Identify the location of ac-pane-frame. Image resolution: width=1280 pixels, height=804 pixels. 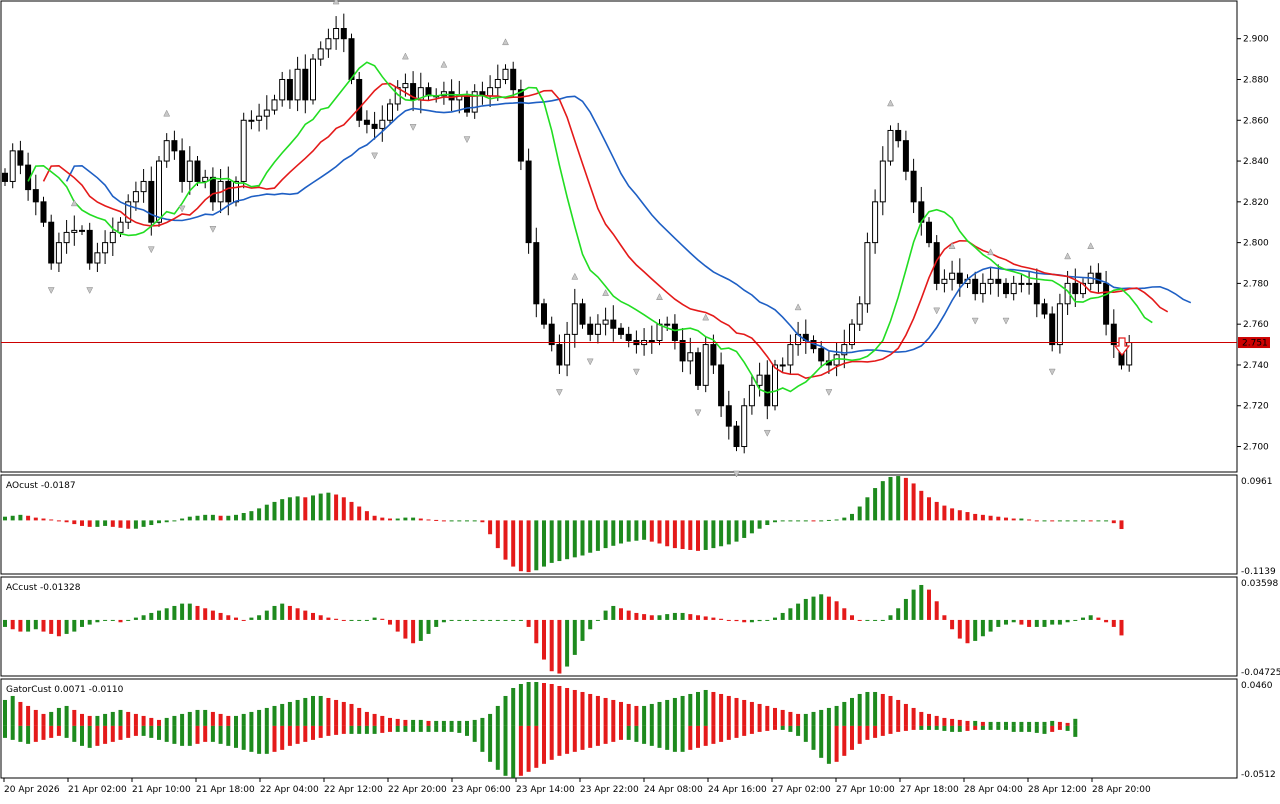
(619, 626).